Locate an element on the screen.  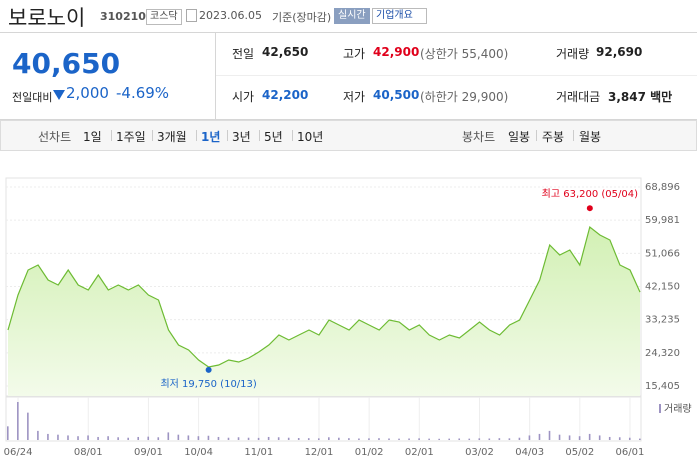
quote-value: 42,650 is located at coordinates (285, 52).